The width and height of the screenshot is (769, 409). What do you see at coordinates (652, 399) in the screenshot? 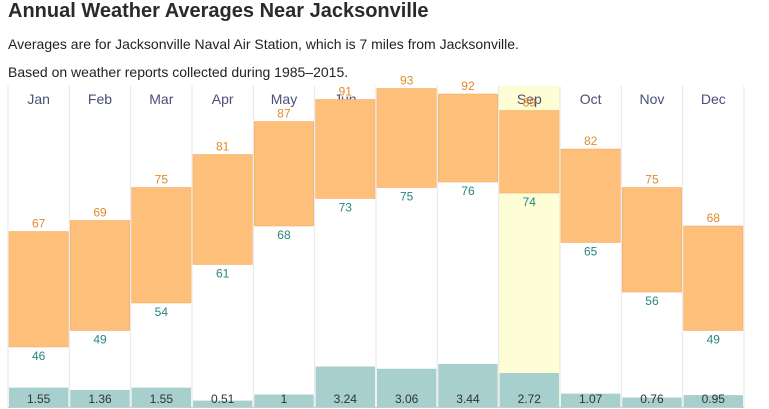
I see `precip-label-nov: 0.76` at bounding box center [652, 399].